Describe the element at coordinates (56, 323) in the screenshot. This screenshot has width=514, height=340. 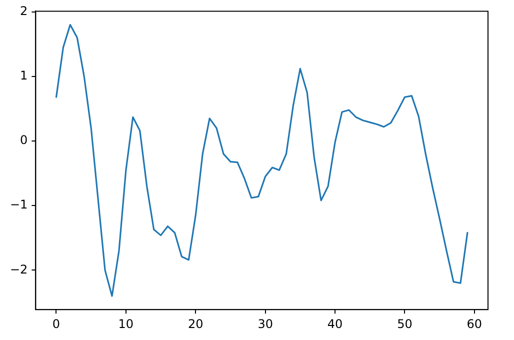
I see `x-tick-label: 0` at that location.